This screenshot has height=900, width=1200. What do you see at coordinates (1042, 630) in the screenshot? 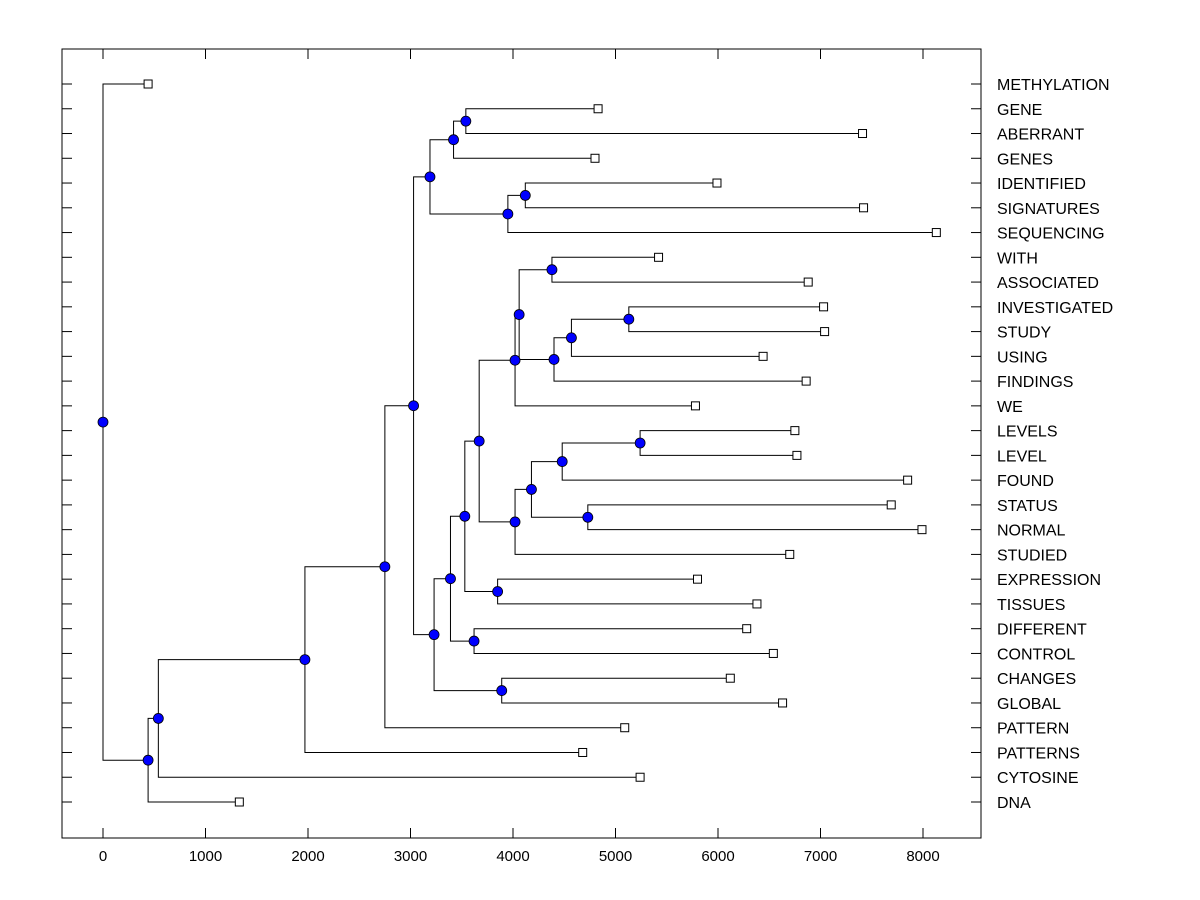
I see `leaf-label: DIFFERENT` at bounding box center [1042, 630].